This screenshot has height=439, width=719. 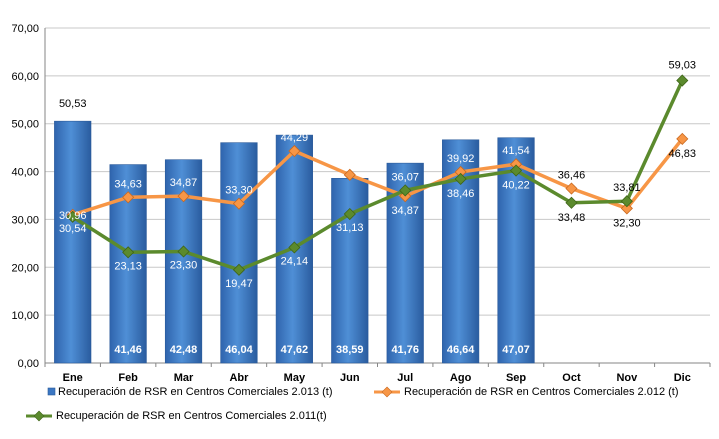 What do you see at coordinates (184, 378) in the screenshot?
I see `x-tick-label: Mar` at bounding box center [184, 378].